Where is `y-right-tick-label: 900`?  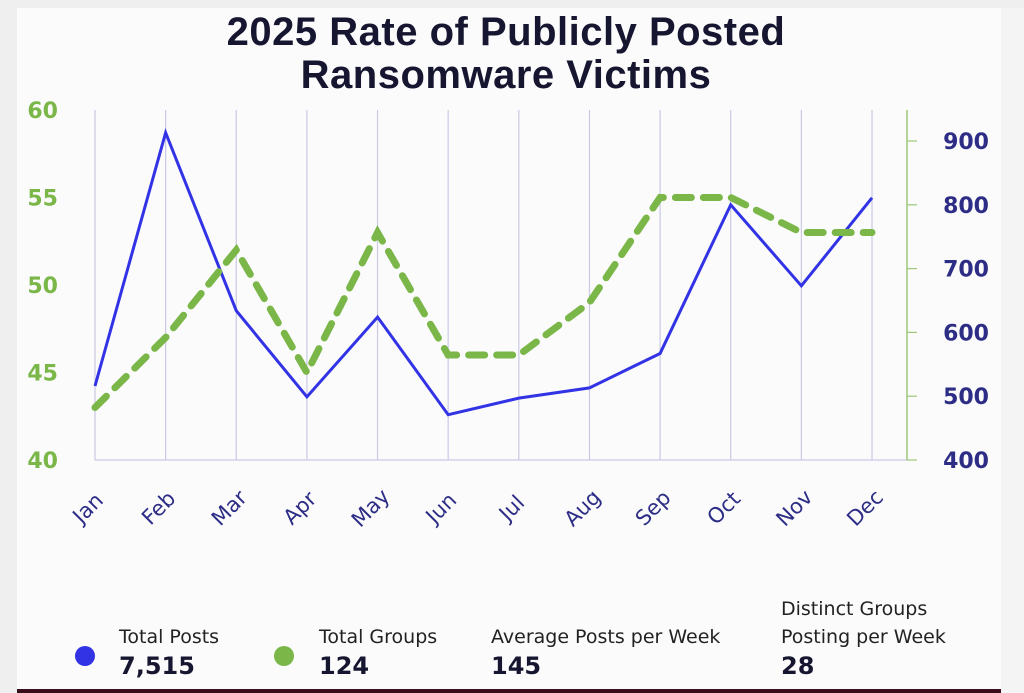 y-right-tick-label: 900 is located at coordinates (966, 142).